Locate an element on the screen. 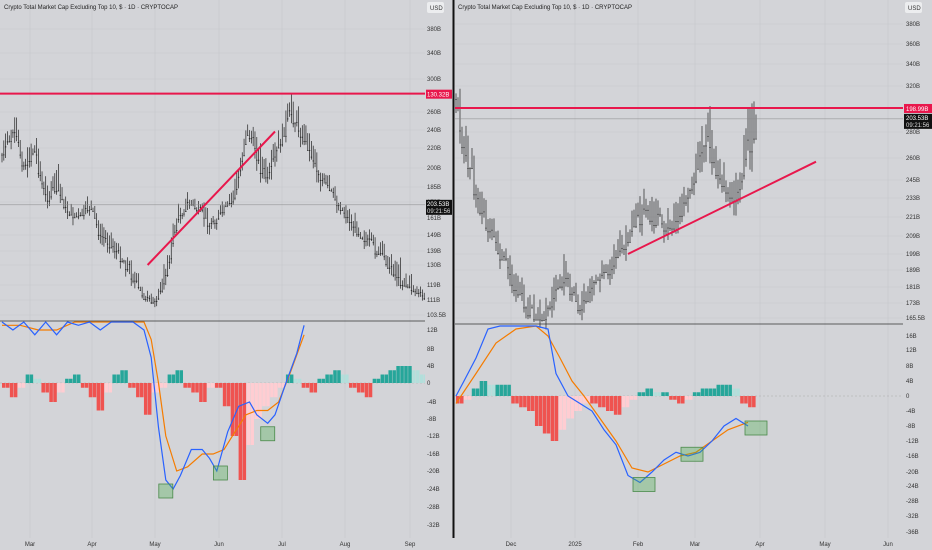 This screenshot has width=932, height=550. left-currency-badge is located at coordinates (435, 7).